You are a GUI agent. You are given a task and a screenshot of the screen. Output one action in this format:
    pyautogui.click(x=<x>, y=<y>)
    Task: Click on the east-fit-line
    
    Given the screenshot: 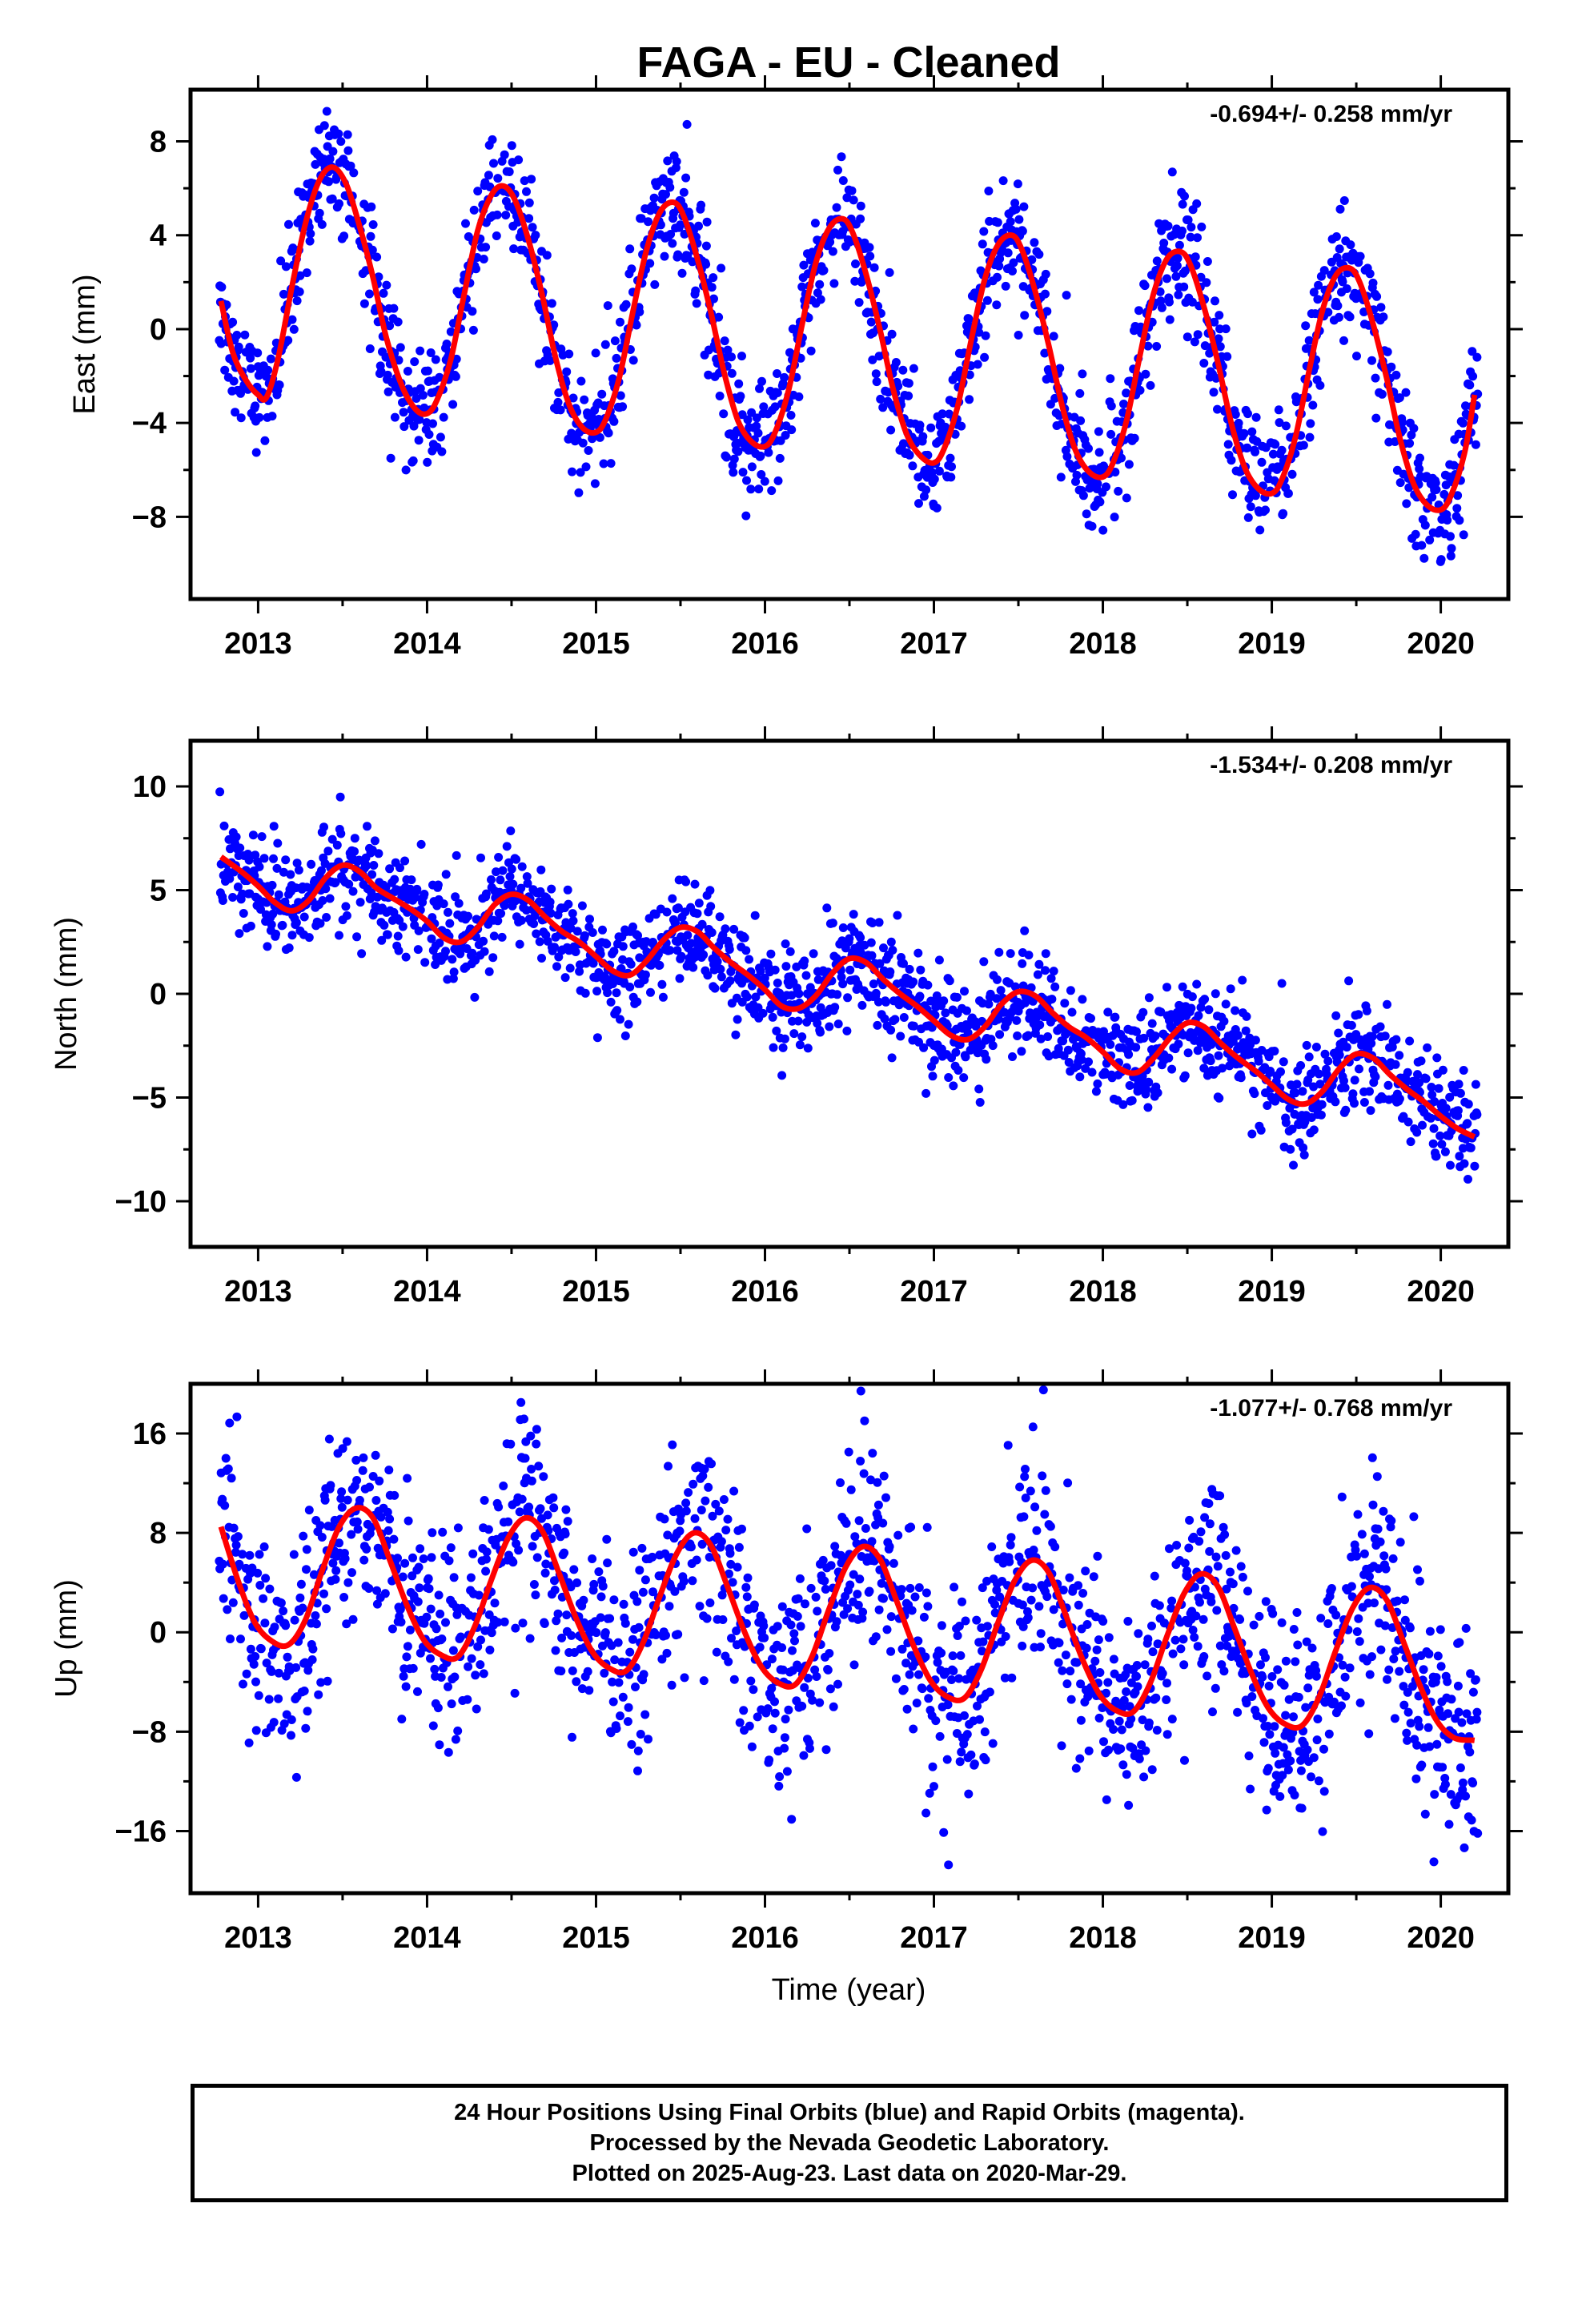 What is the action you would take?
    pyautogui.click(x=848, y=338)
    